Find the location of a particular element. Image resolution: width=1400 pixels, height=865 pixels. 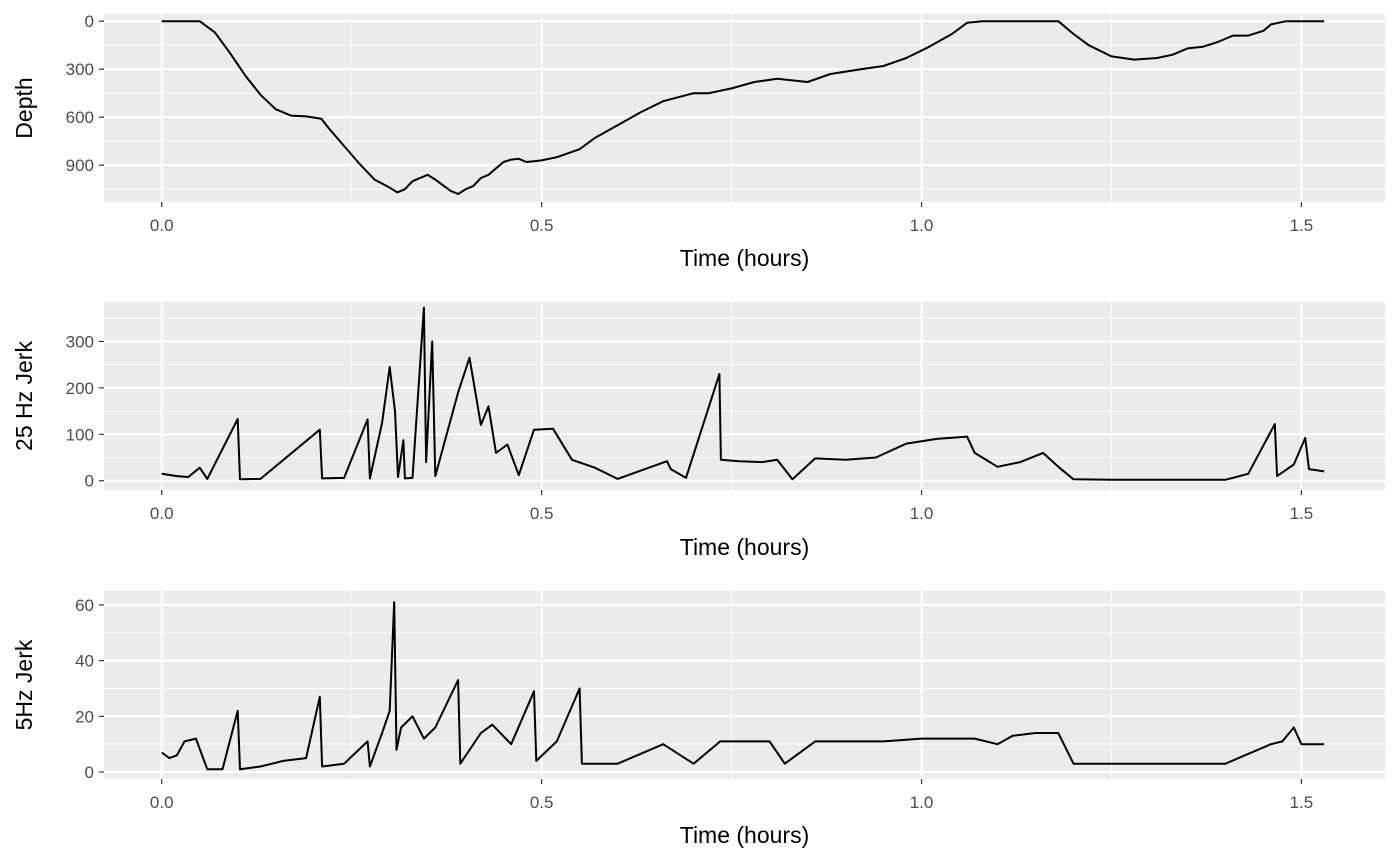

depth-x-tick-label: 1.0 is located at coordinates (922, 225).